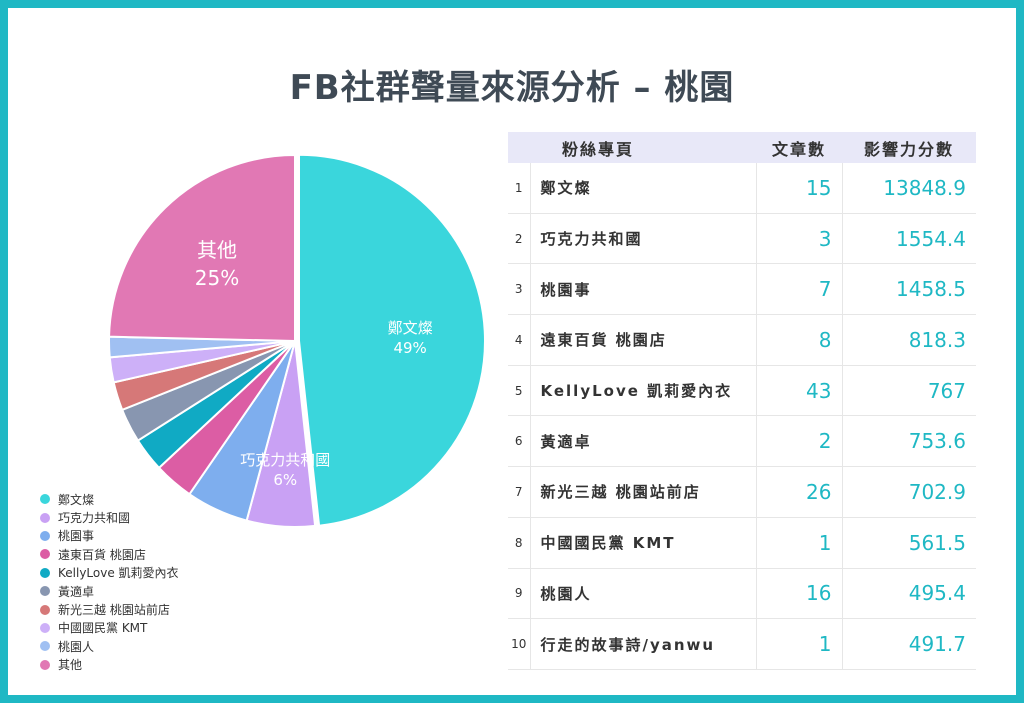  I want to click on score-cell: 1458.5, so click(909, 289).